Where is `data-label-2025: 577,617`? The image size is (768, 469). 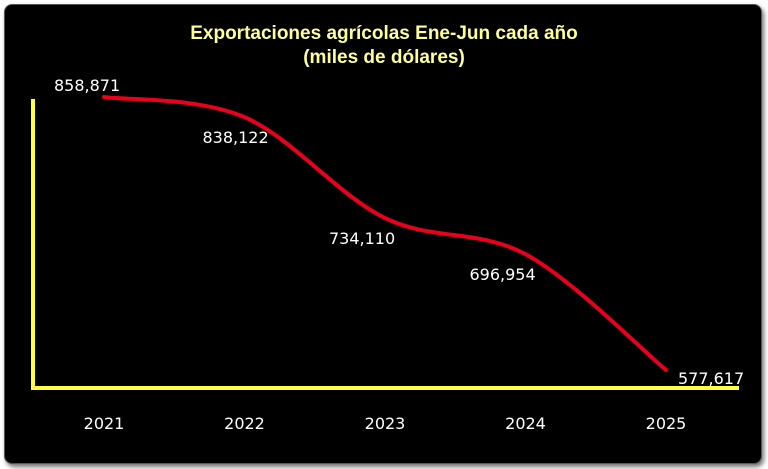 data-label-2025: 577,617 is located at coordinates (711, 378).